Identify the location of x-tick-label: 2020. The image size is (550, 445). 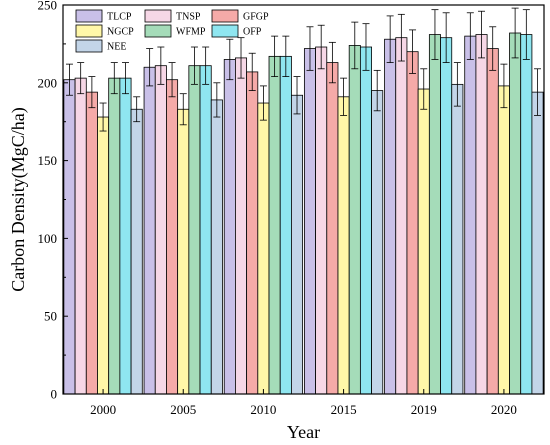
(504, 409).